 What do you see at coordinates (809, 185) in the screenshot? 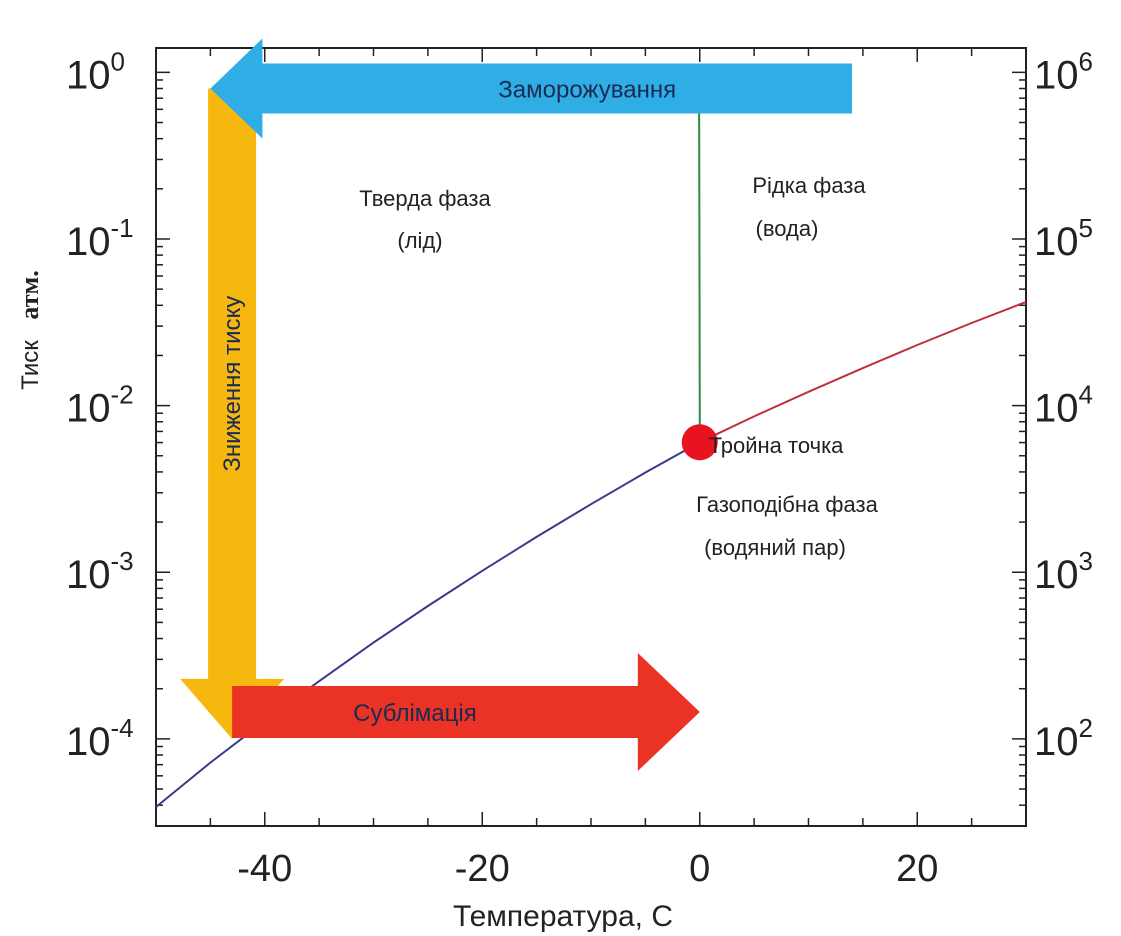
I see `phase-region-label: Рідка фаза` at bounding box center [809, 185].